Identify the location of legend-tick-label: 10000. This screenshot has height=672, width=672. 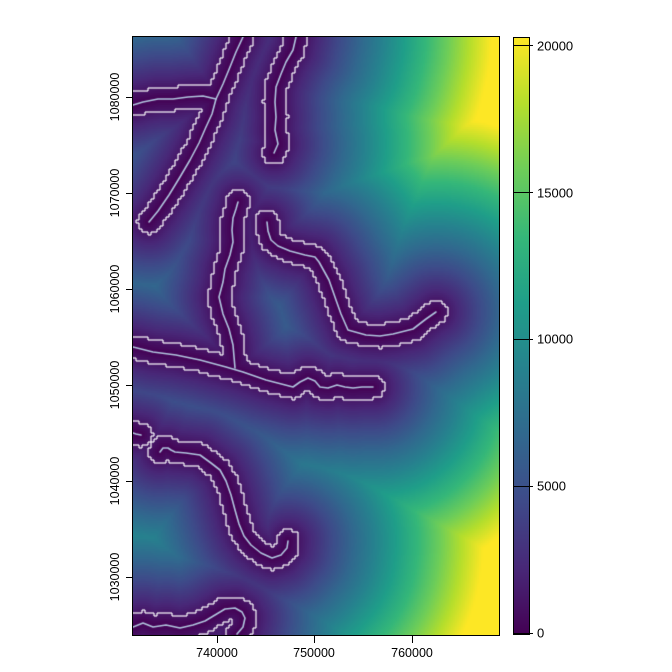
(555, 339).